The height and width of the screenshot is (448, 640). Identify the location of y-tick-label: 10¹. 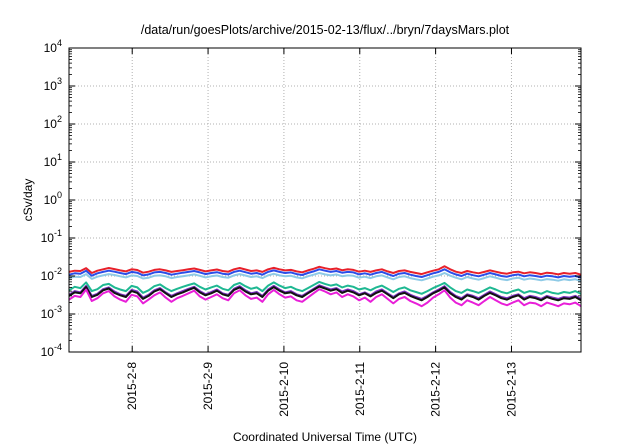
(53, 160).